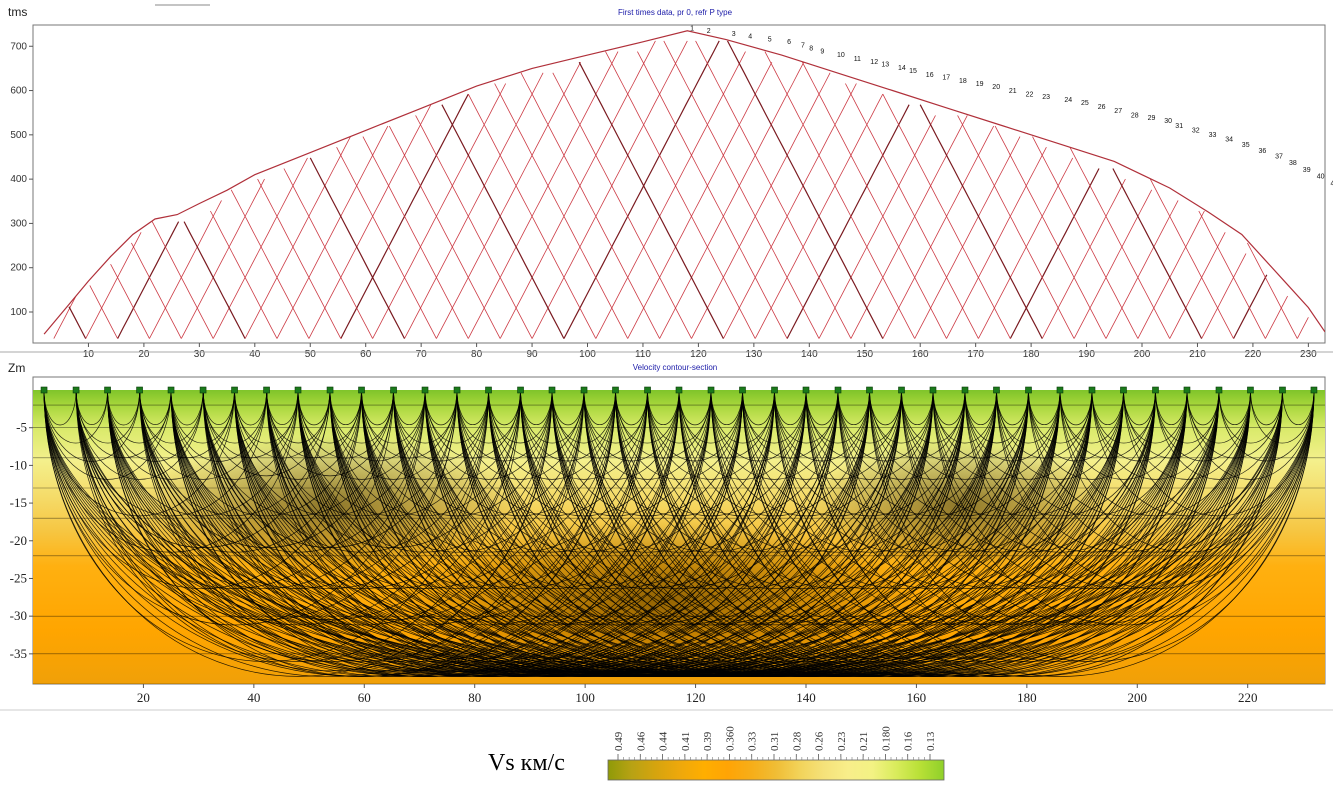  Describe the element at coordinates (422, 354) in the screenshot. I see `x-tick-label: 70` at that location.